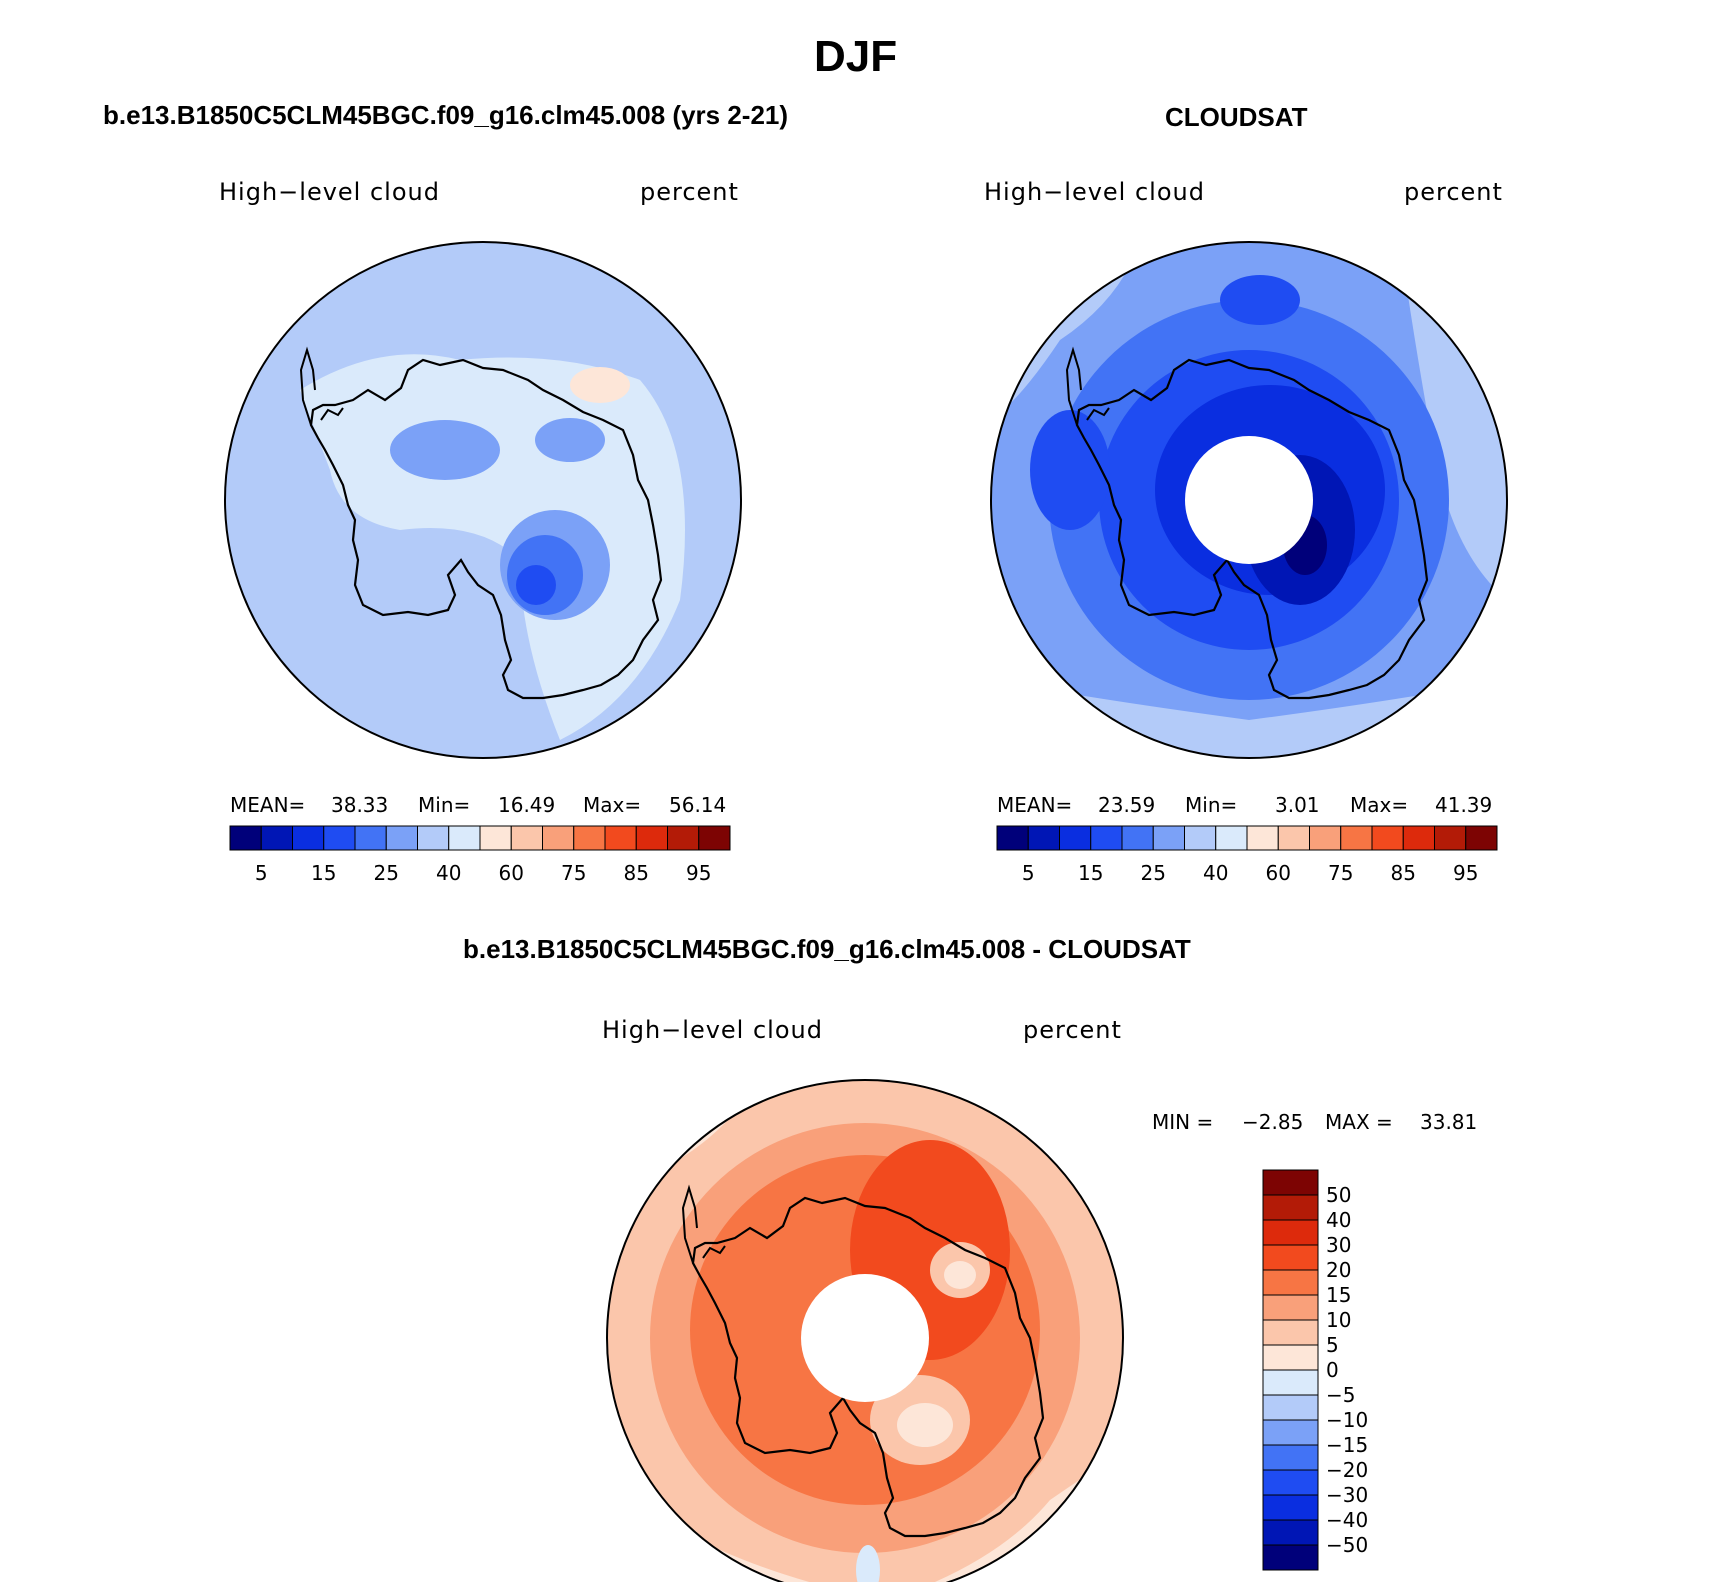 This screenshot has height=1582, width=1710. Describe the element at coordinates (1359, 1122) in the screenshot. I see `diff-max-label: MAX =` at that location.